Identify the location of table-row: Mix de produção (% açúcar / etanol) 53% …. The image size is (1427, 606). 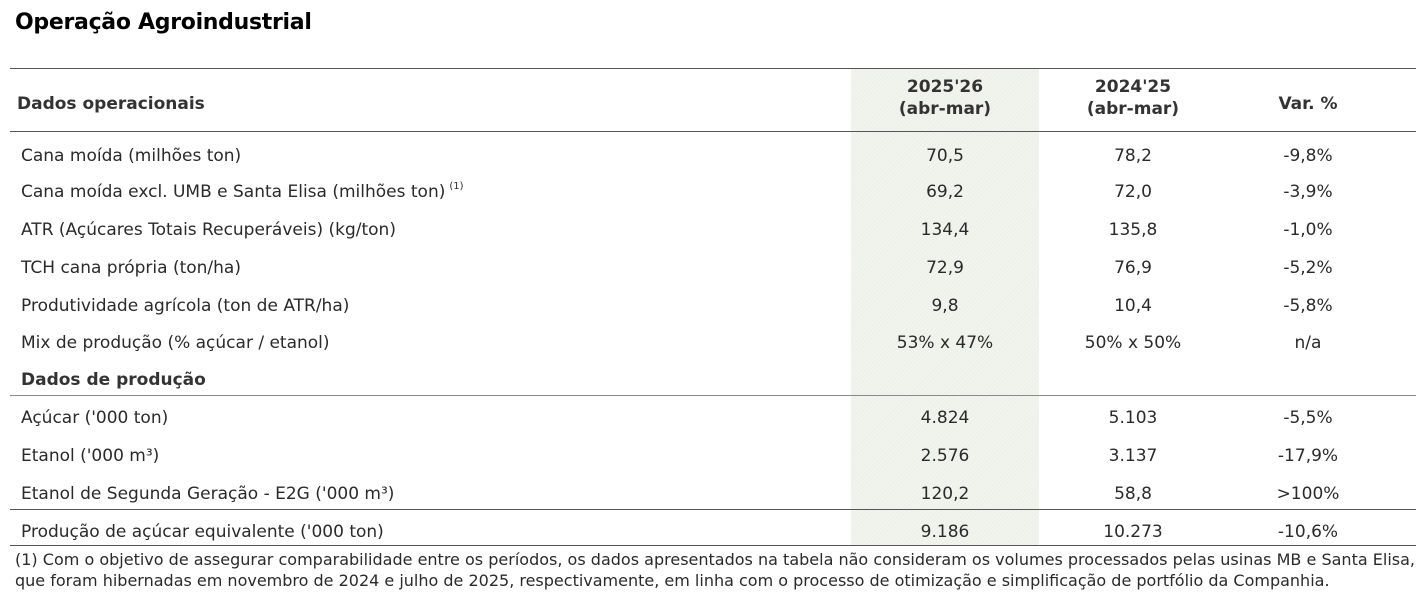
(713, 343).